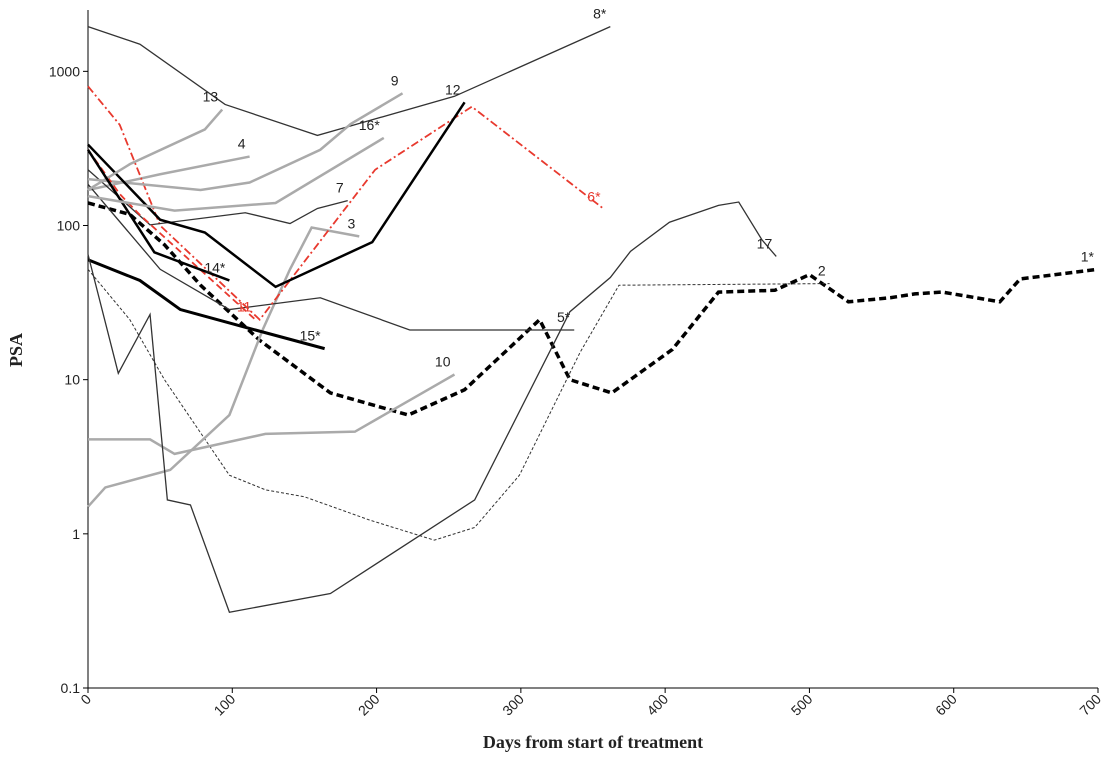  I want to click on x-tick-label: 300, so click(513, 705).